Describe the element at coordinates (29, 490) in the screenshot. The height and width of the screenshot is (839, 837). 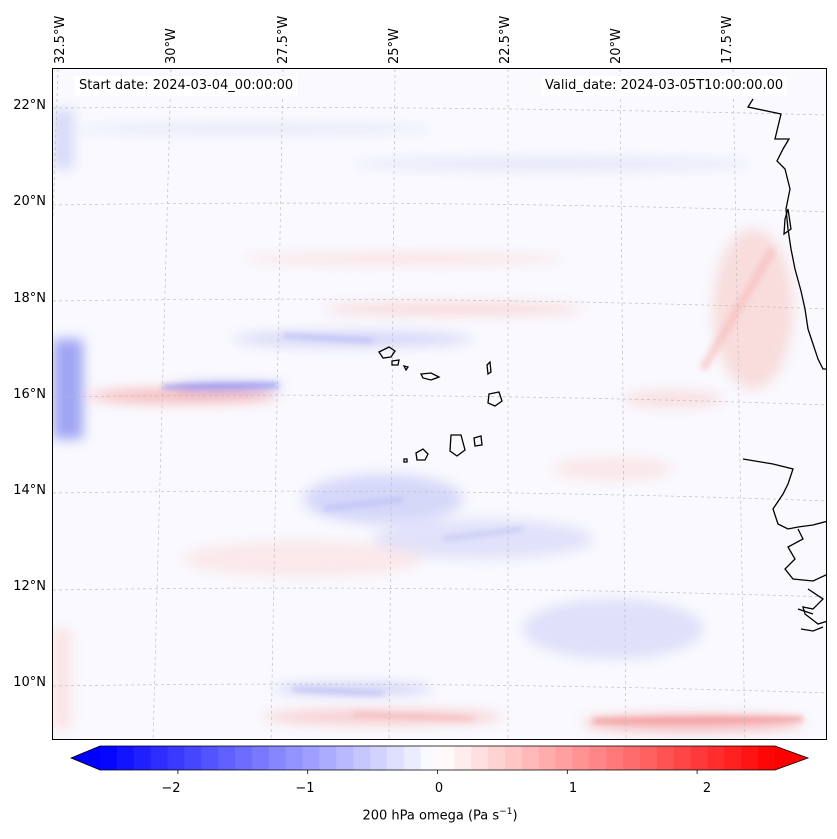
I see `lat-label-14n: 14°N` at that location.